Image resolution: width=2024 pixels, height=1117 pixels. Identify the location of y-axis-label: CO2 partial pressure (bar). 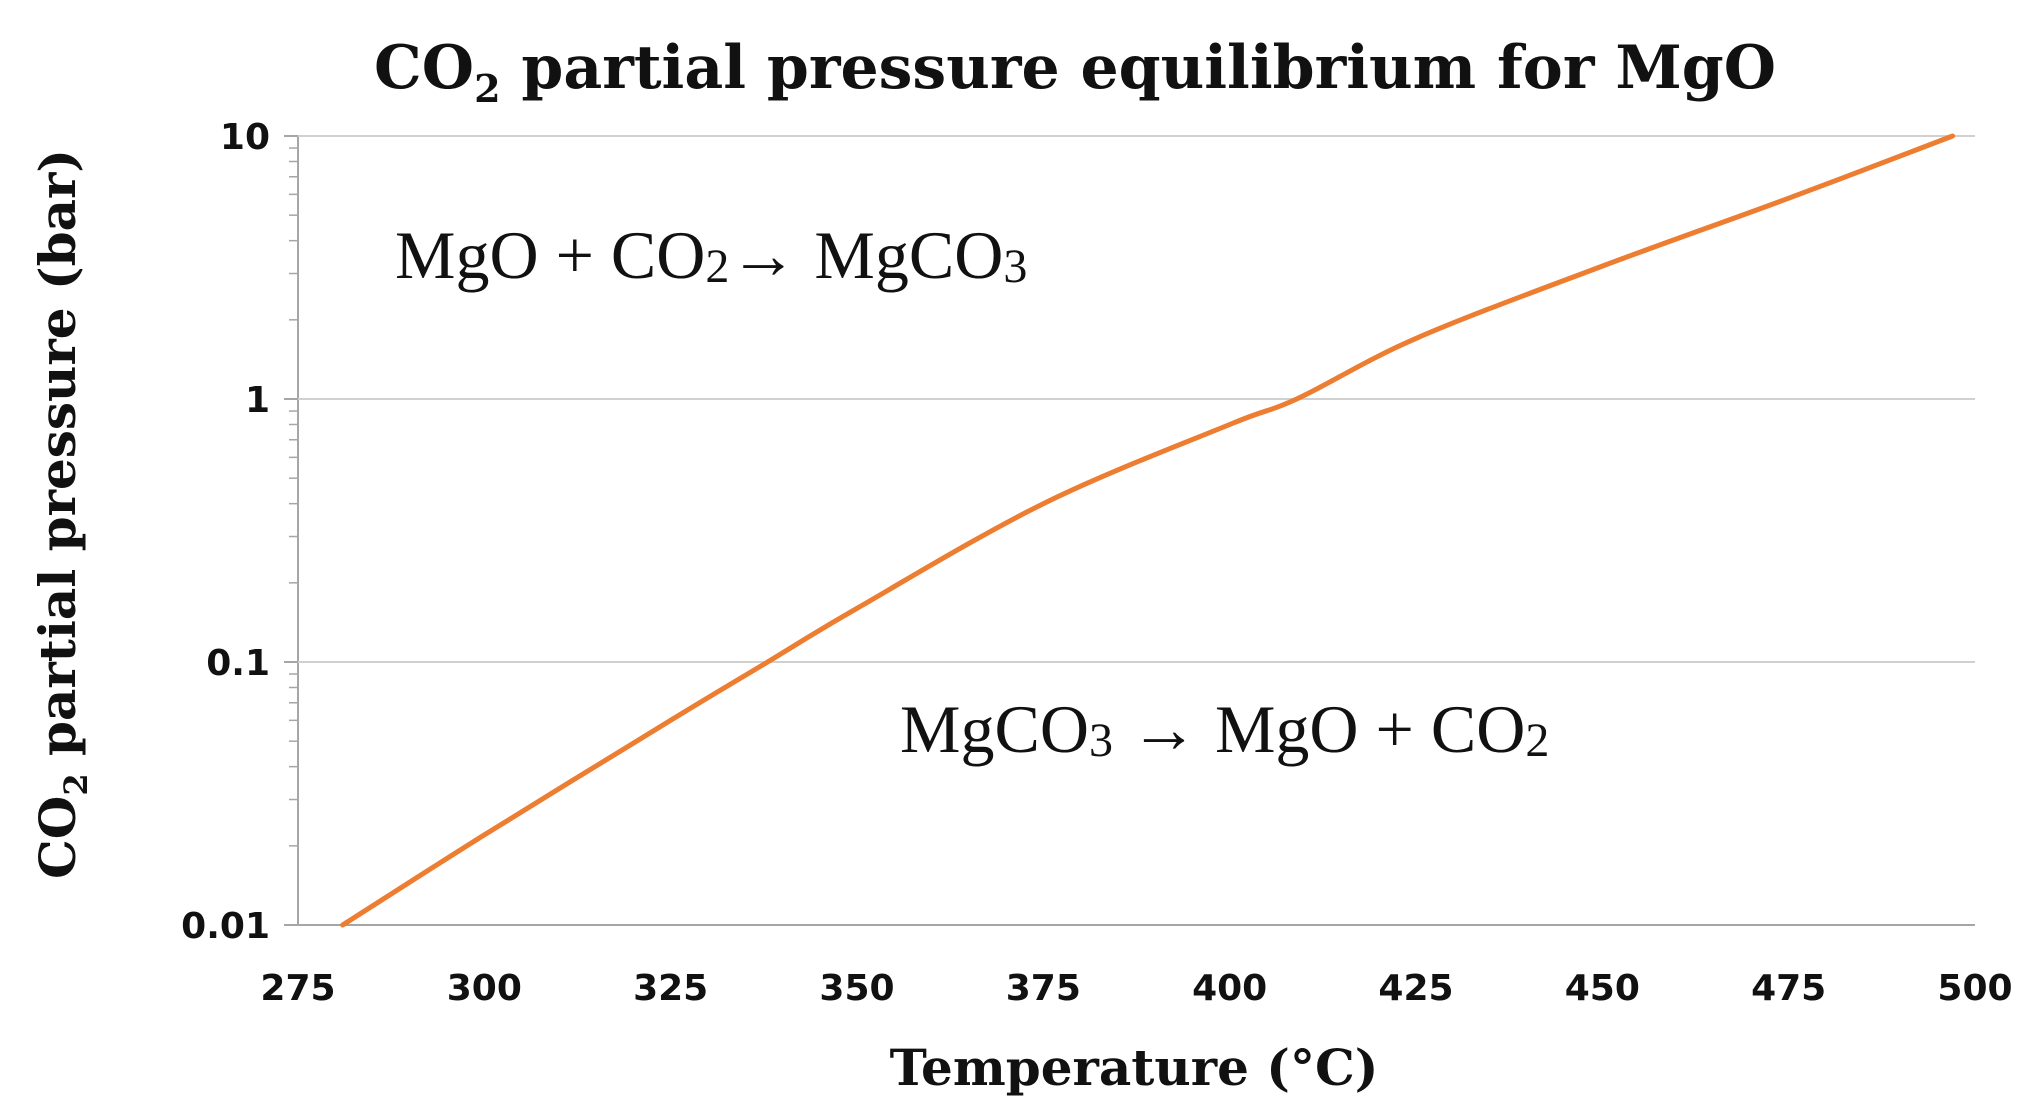
(61, 514).